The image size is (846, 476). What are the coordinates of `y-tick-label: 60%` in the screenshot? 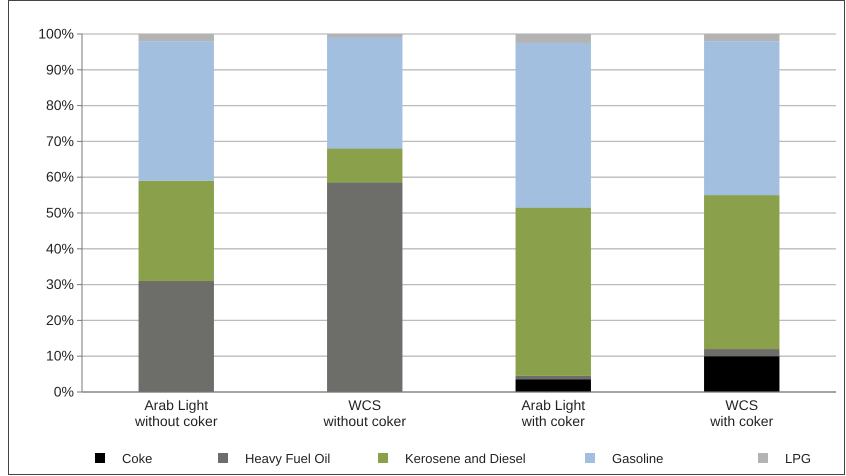 It's located at (60, 176).